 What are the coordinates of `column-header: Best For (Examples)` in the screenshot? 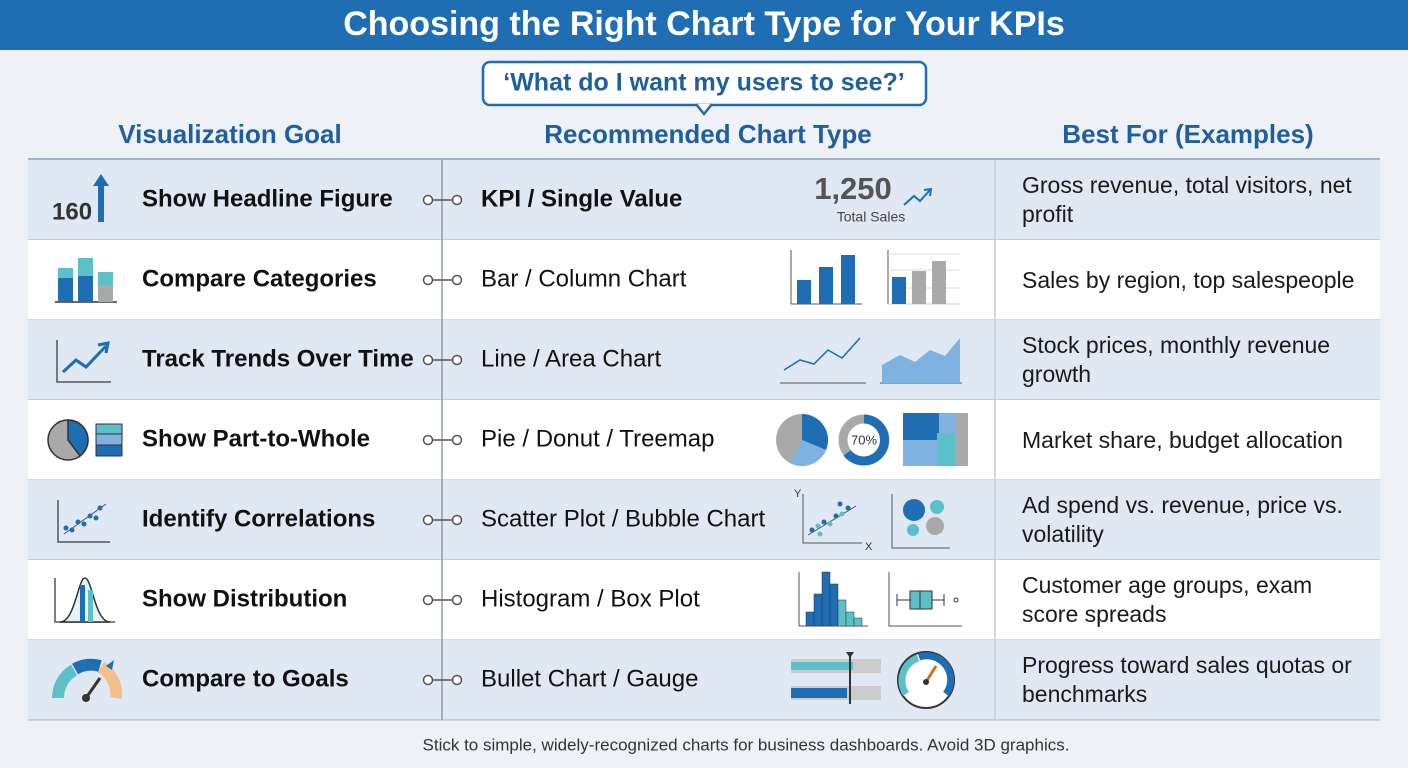 It's located at (1187, 134).